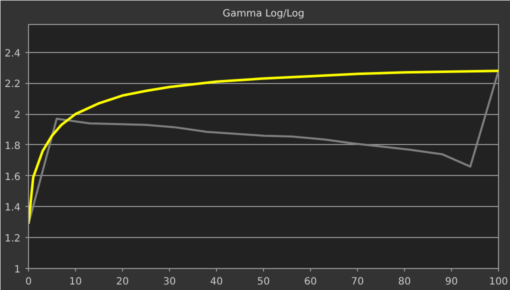  What do you see at coordinates (12, 54) in the screenshot?
I see `y-tick-label: 2.4` at bounding box center [12, 54].